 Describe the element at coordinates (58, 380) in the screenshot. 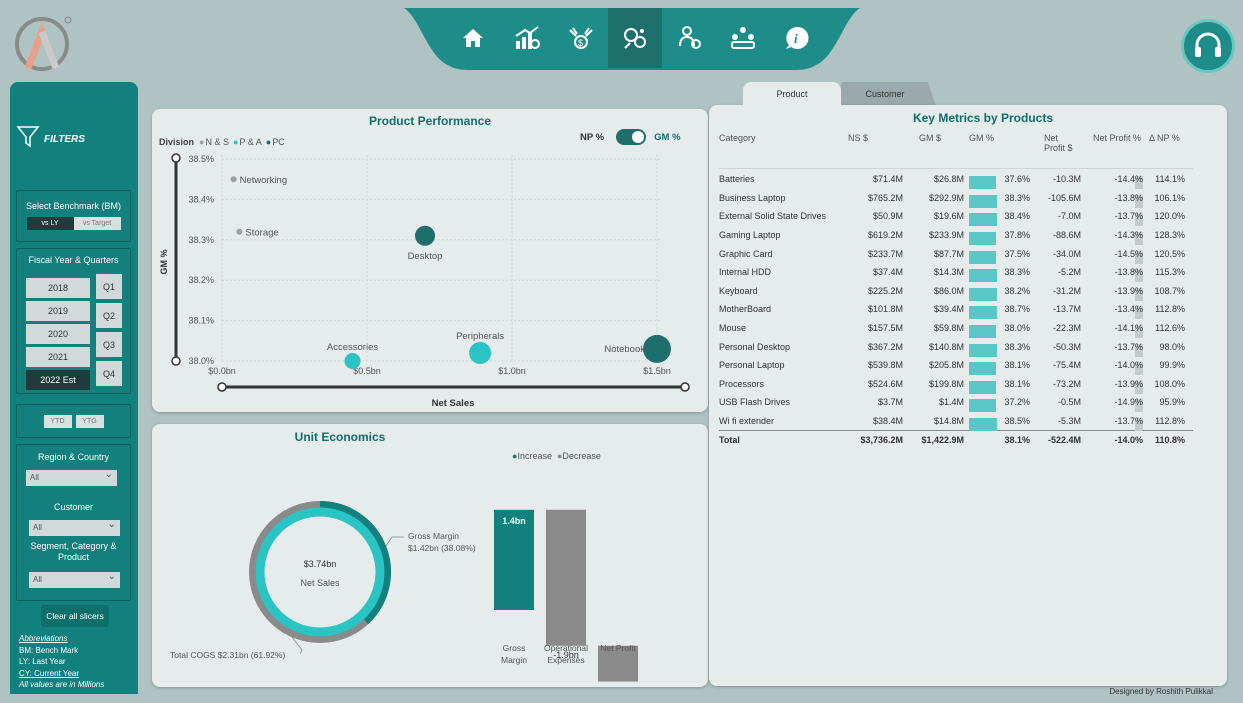

I see `year-2022-est-button: 2022 Est` at that location.